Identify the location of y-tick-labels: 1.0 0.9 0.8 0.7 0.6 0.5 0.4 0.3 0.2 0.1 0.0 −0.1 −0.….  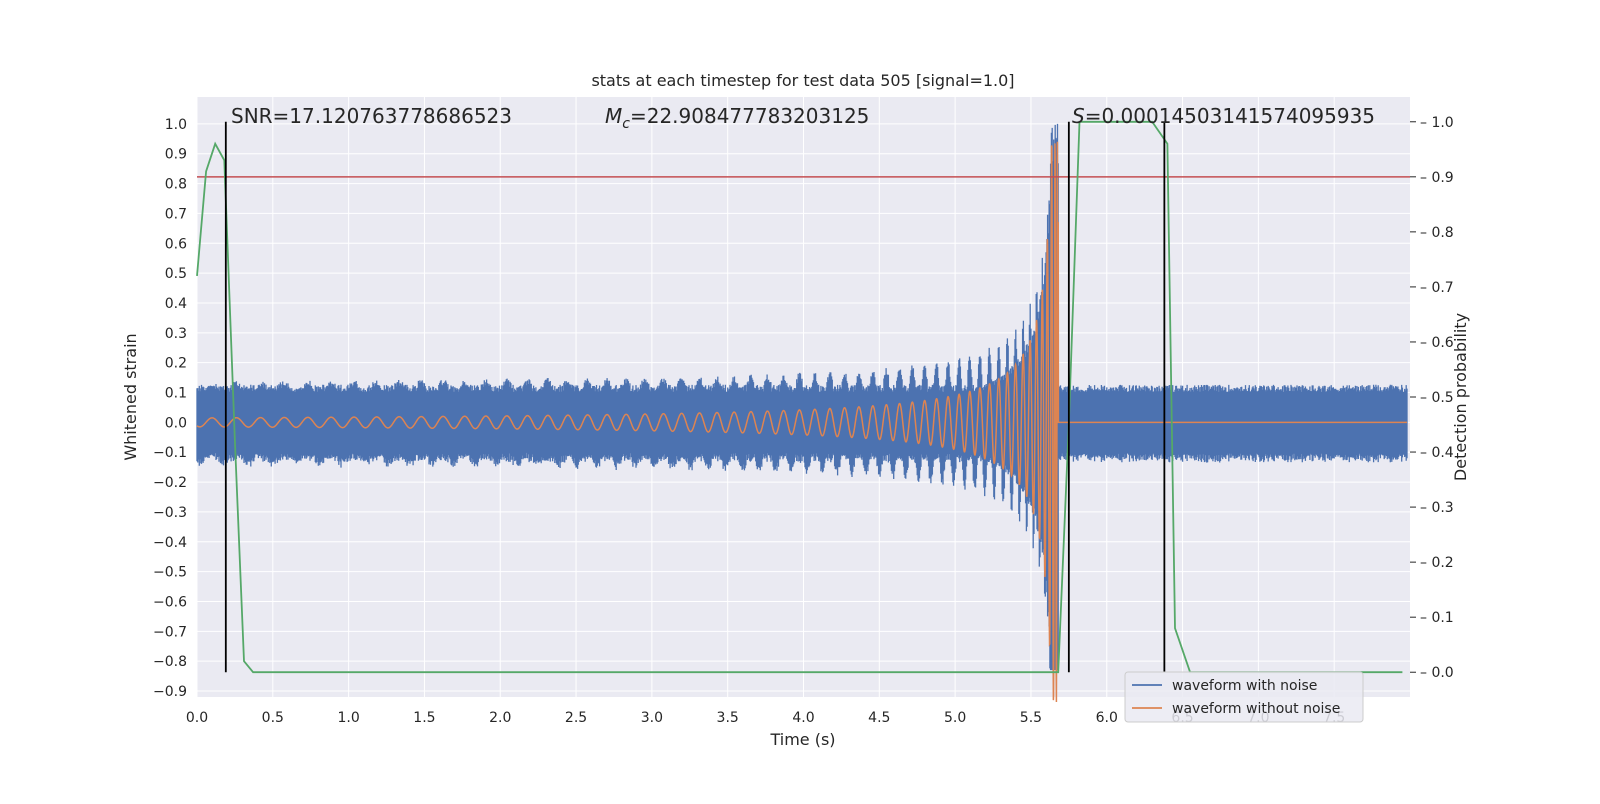
(170, 408).